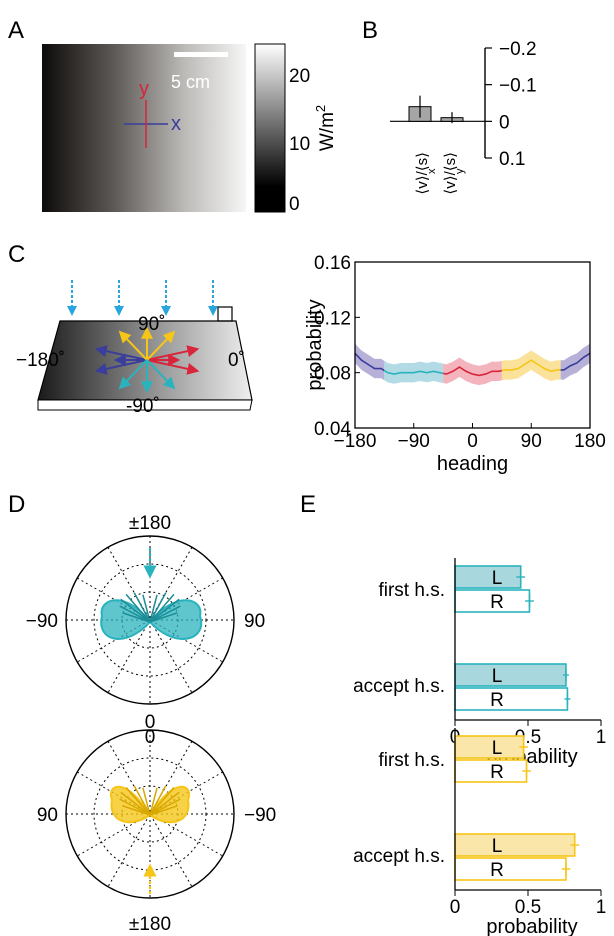 The width and height of the screenshot is (614, 936). Describe the element at coordinates (320, 108) in the screenshot. I see `colorbar-unit-sup: 2` at that location.